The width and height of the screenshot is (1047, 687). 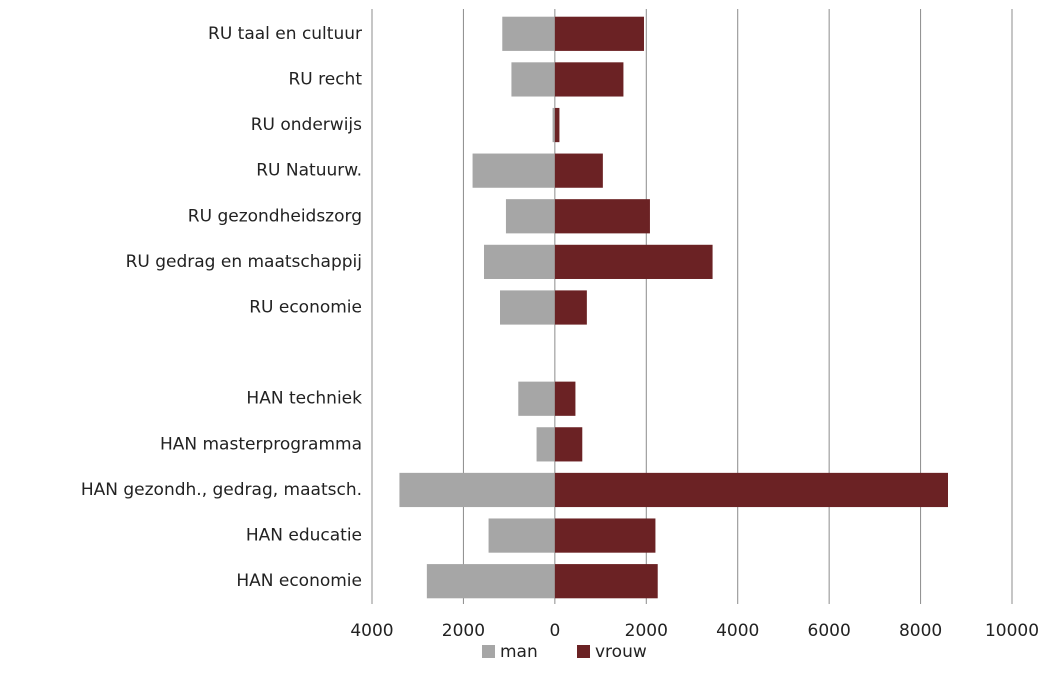 I want to click on y-tick-label: RU gezondheidszorg, so click(x=275, y=216).